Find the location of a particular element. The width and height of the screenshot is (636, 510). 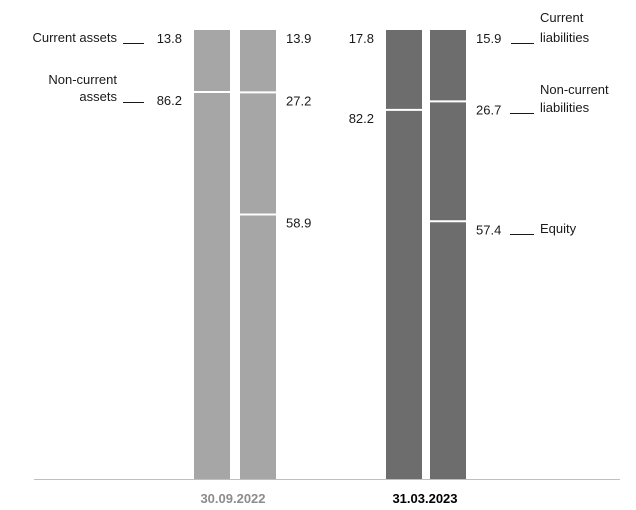

value-label-30.09.2022-liabilities-2: 58.9 is located at coordinates (298, 223).